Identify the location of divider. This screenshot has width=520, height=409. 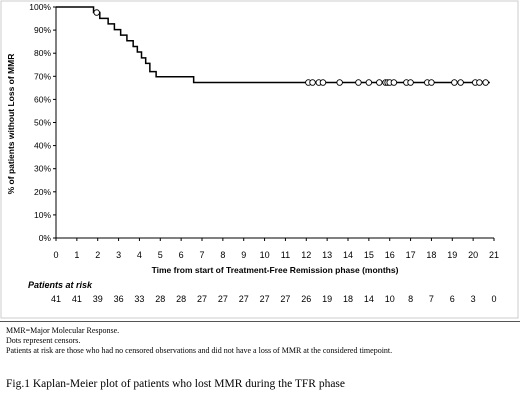
(260, 321).